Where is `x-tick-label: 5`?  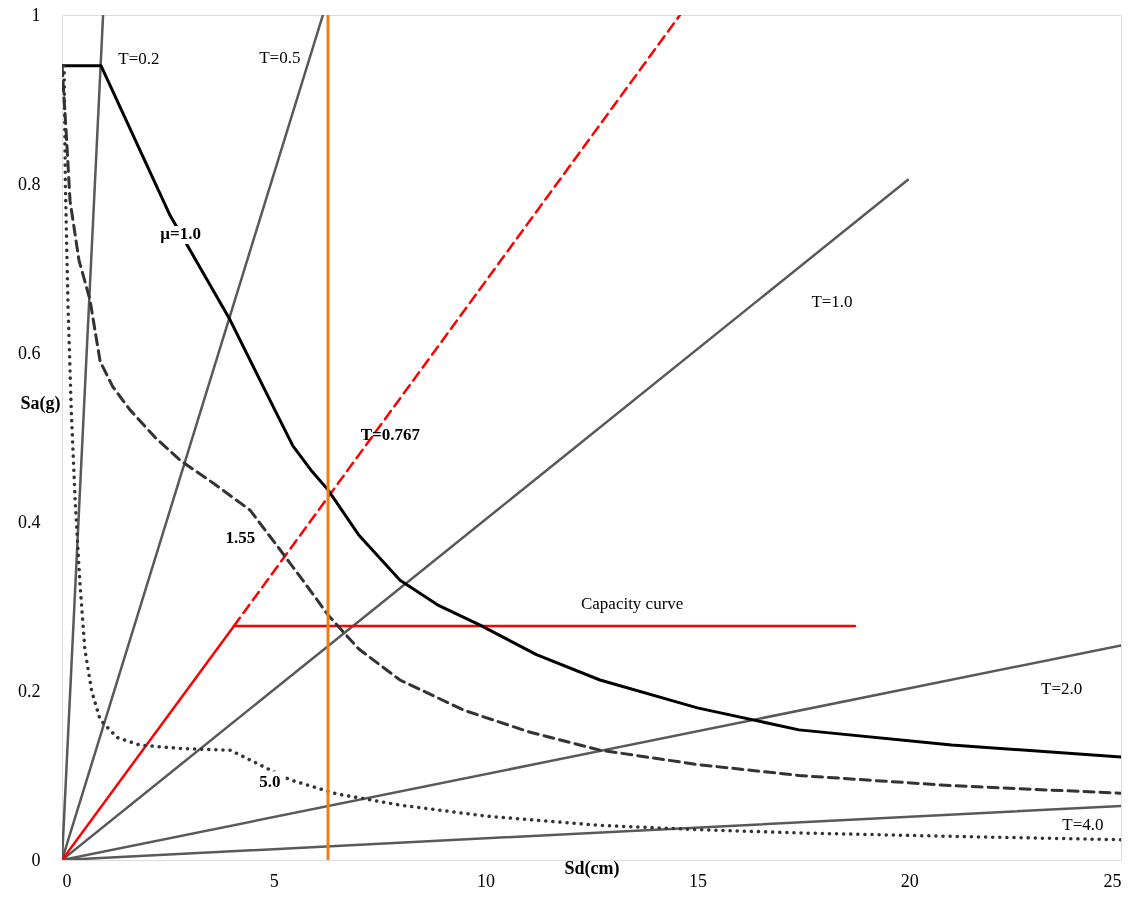 x-tick-label: 5 is located at coordinates (274, 880).